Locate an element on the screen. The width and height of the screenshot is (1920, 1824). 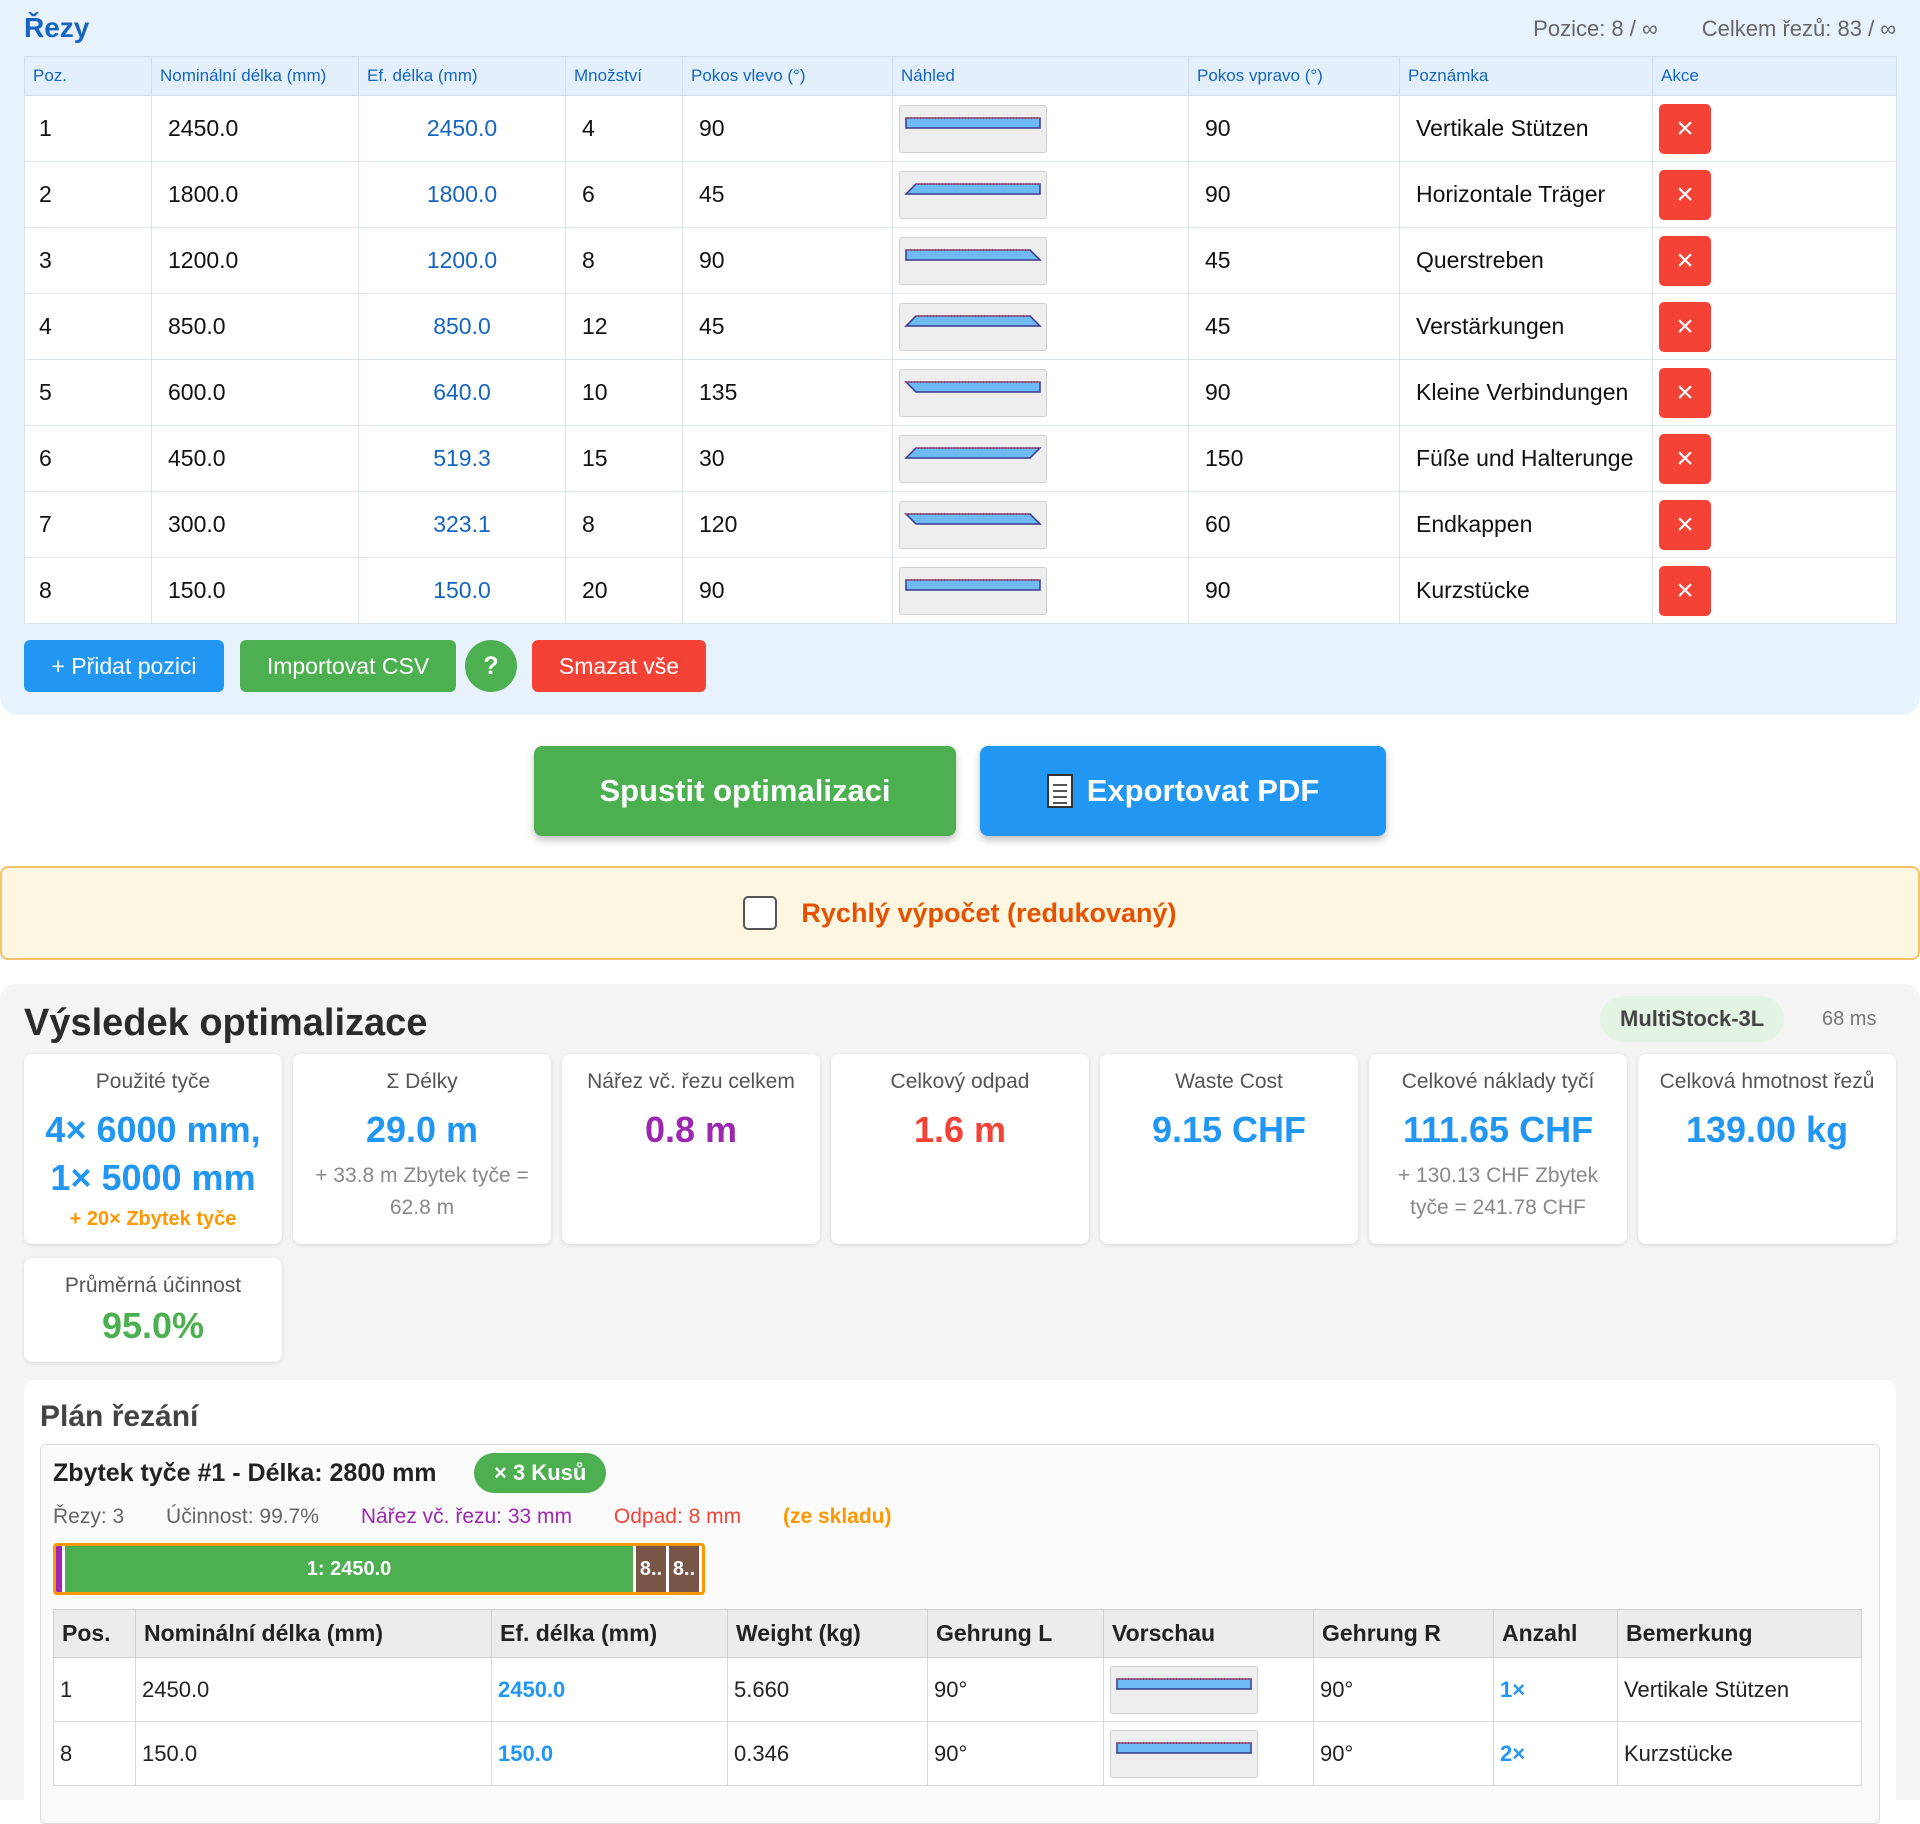
cut-miter-right: 150 is located at coordinates (1294, 458).